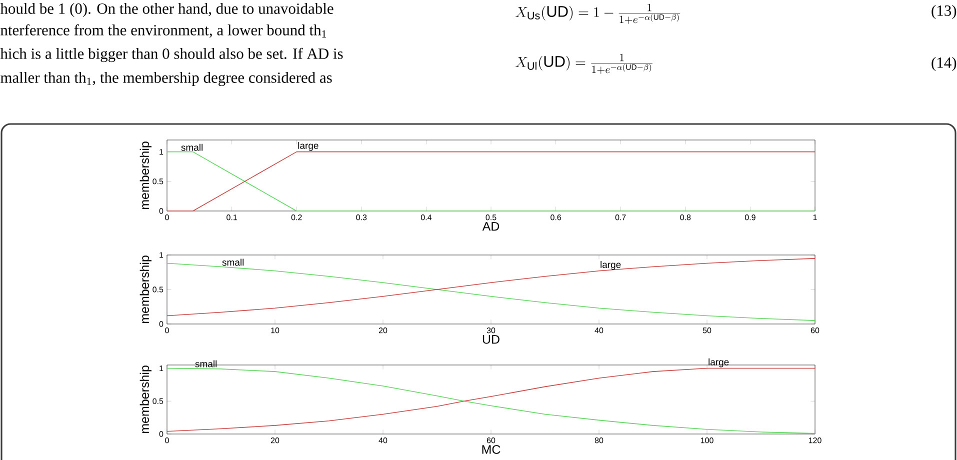  I want to click on text: nterference from the environment, a lower bound th$_{1}$, so click(163, 31).